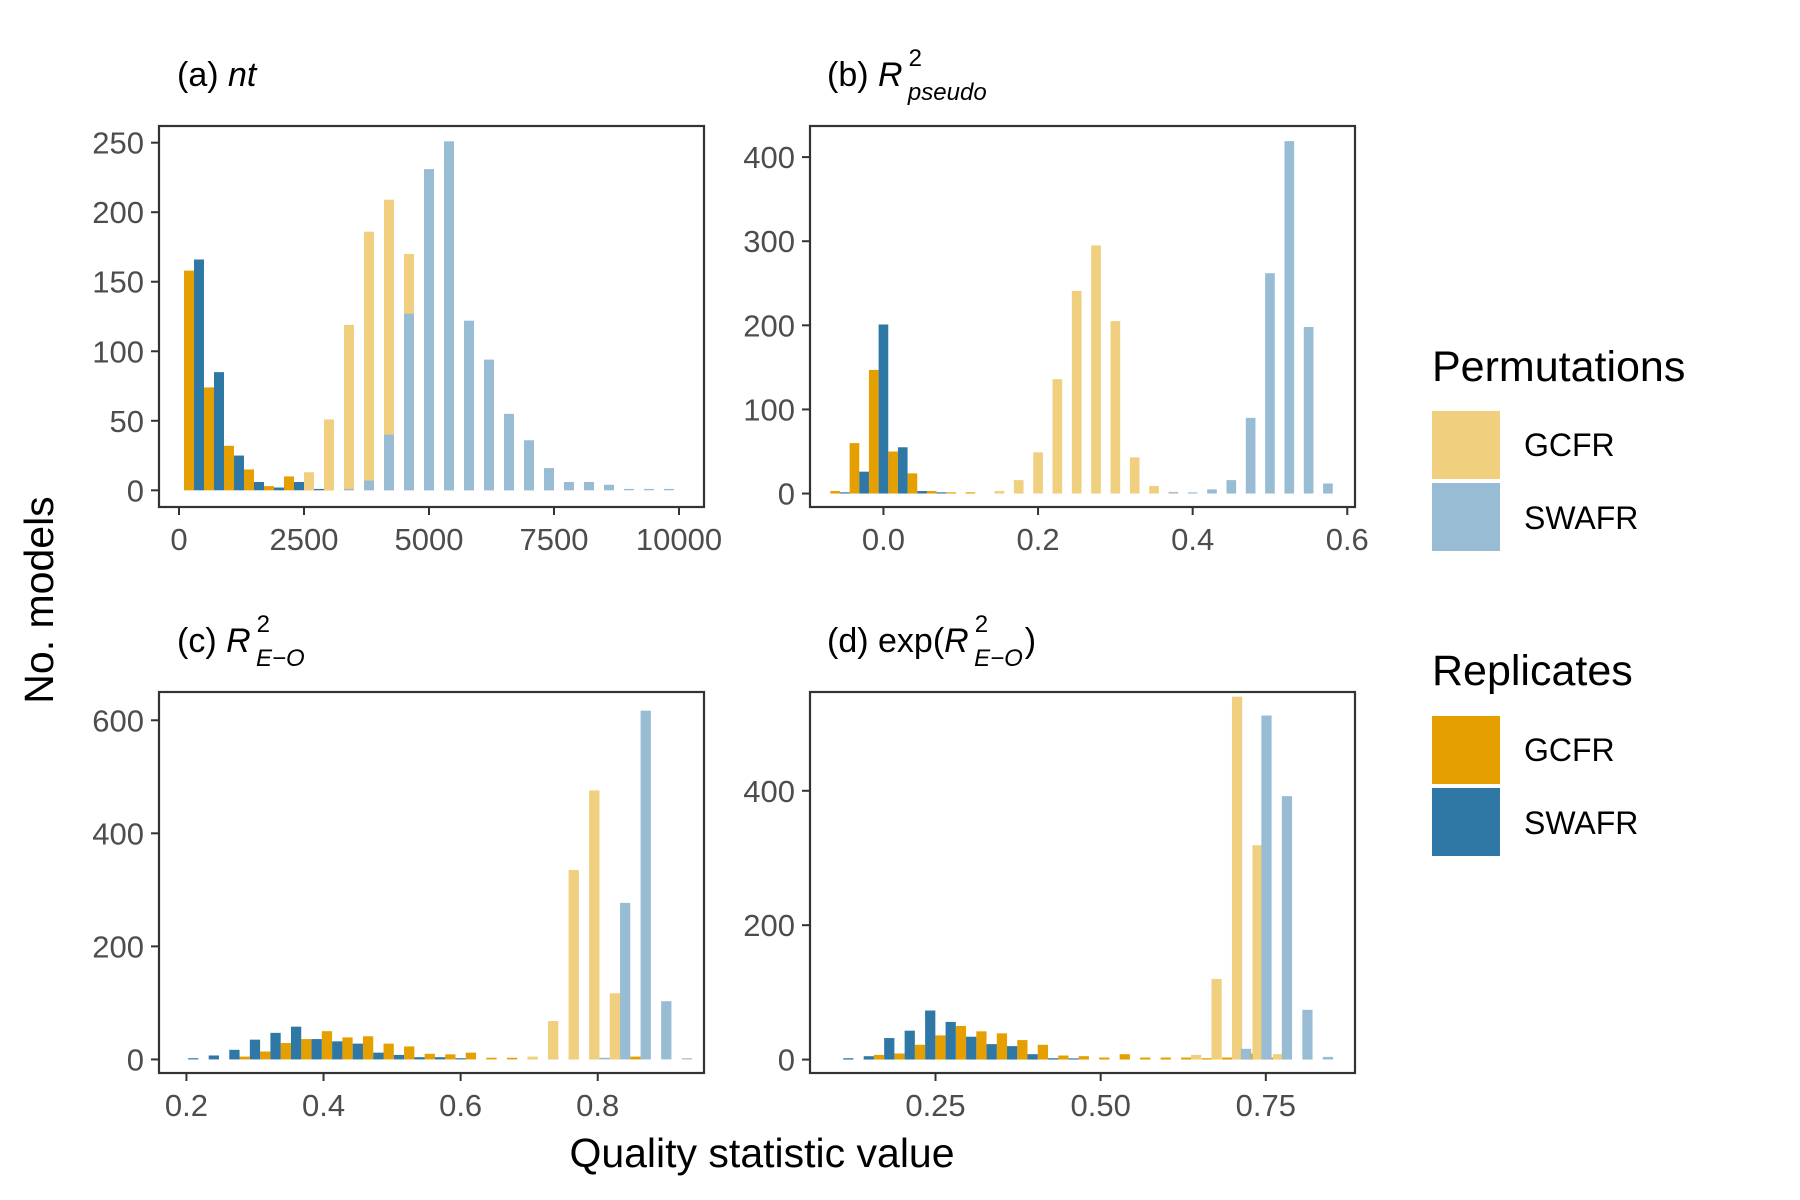 This screenshot has height=1200, width=1800. Describe the element at coordinates (1266, 1105) in the screenshot. I see `x-tick-label: 0.75` at that location.